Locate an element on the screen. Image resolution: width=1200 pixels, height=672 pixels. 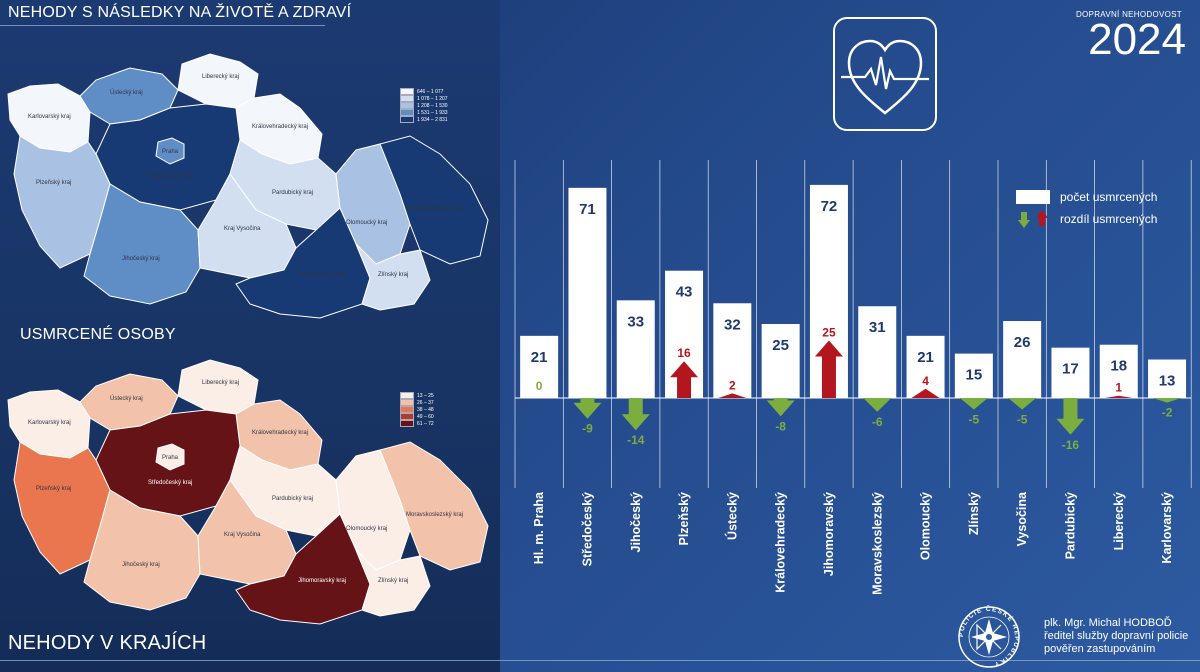
signature-note: pověřen zastupováním is located at coordinates (1100, 649).